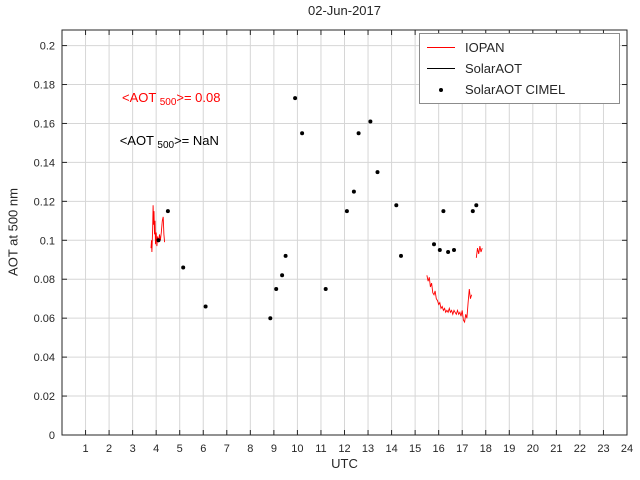  Describe the element at coordinates (47, 241) in the screenshot. I see `y-tick-label: 0.1` at that location.